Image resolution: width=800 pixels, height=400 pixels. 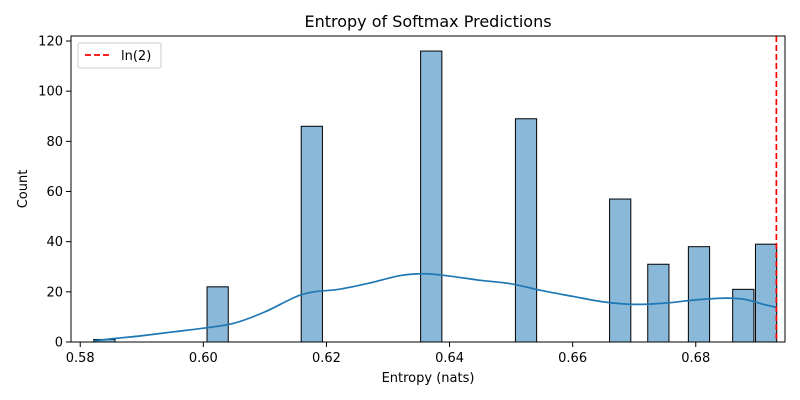 I want to click on x-tick-label: 0.68, so click(x=695, y=358).